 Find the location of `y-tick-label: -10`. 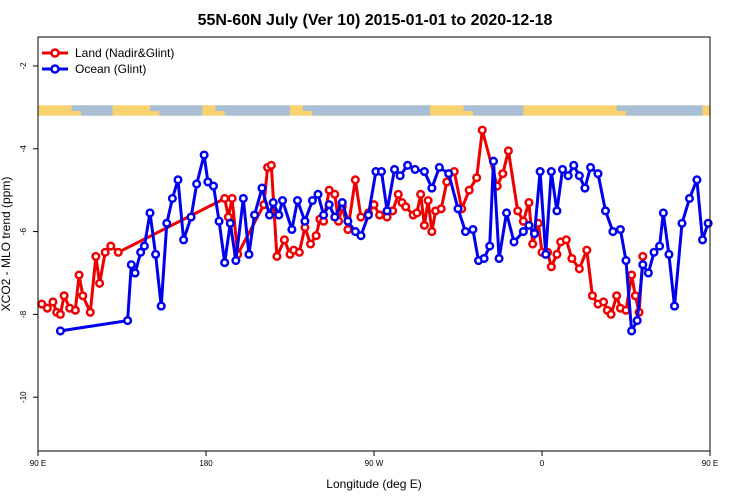

y-tick-label: -10 is located at coordinates (23, 397).